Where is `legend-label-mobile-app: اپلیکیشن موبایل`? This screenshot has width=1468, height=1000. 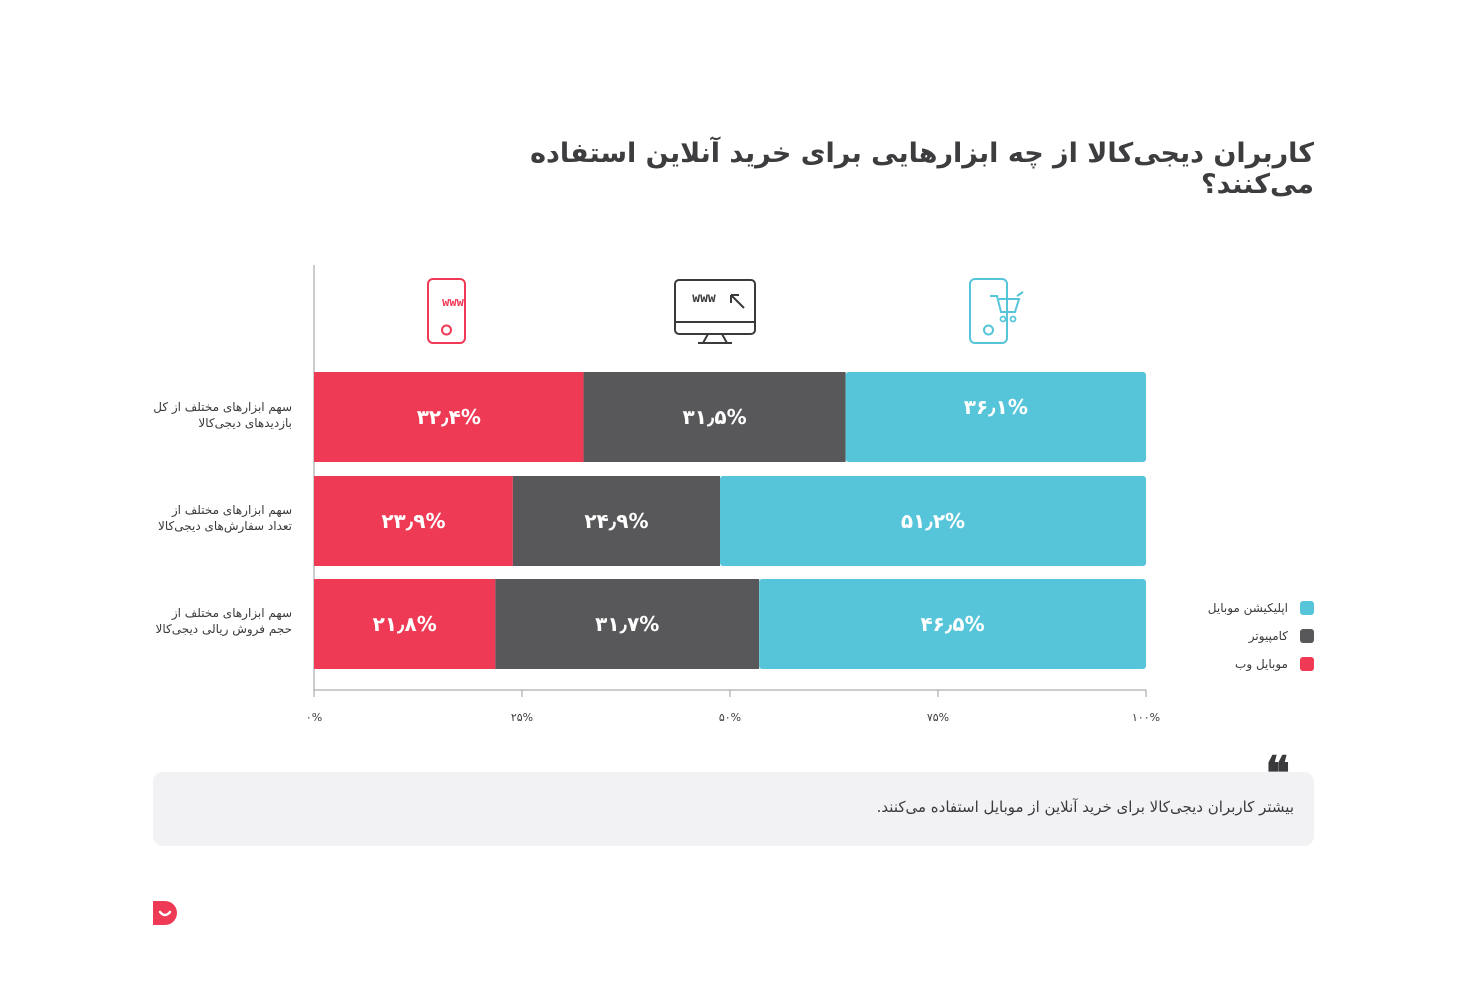 legend-label-mobile-app: اپلیکیشن موبایل is located at coordinates (1247, 608).